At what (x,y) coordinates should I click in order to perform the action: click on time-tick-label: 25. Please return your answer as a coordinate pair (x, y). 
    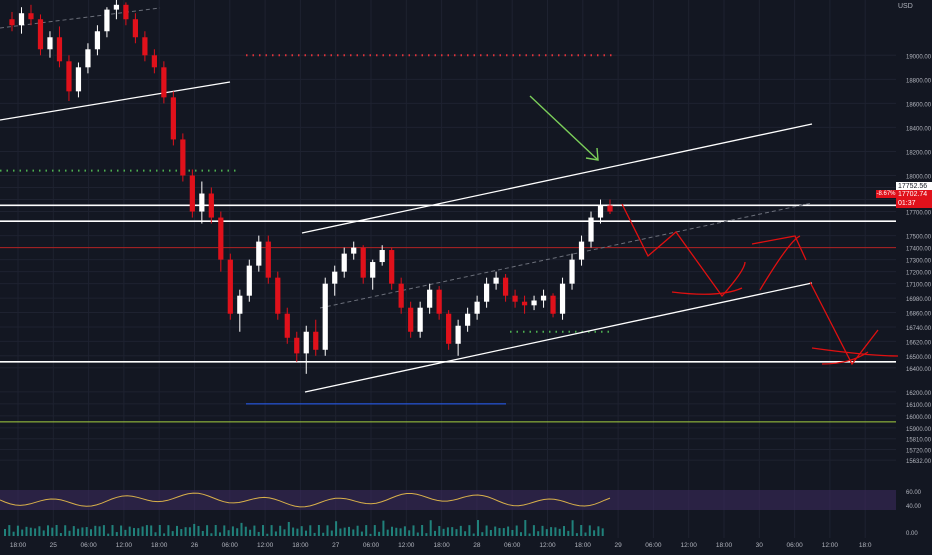
    Looking at the image, I should click on (54, 545).